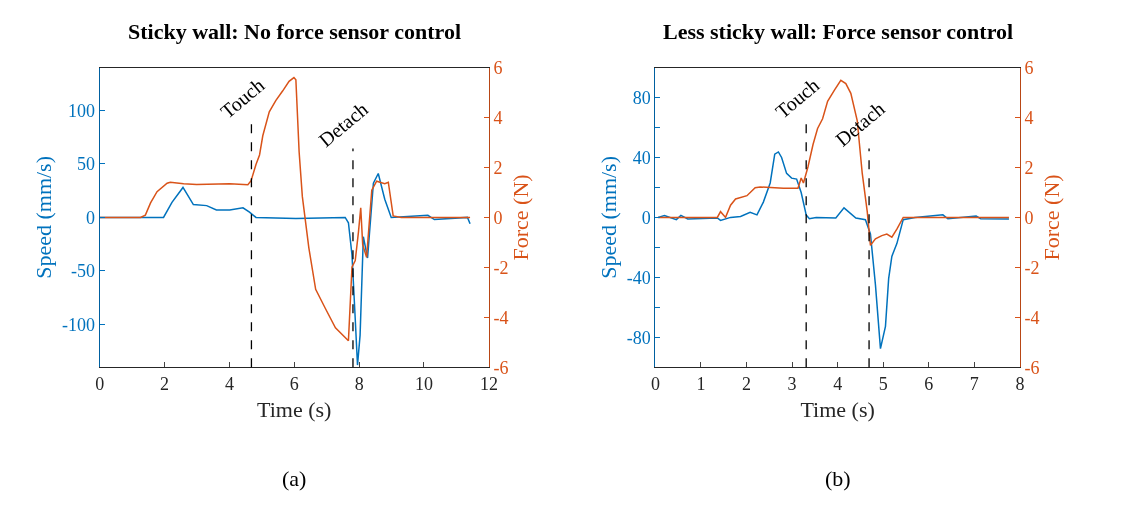 The image size is (1138, 508). I want to click on y-tick-label: 50, so click(86, 164).